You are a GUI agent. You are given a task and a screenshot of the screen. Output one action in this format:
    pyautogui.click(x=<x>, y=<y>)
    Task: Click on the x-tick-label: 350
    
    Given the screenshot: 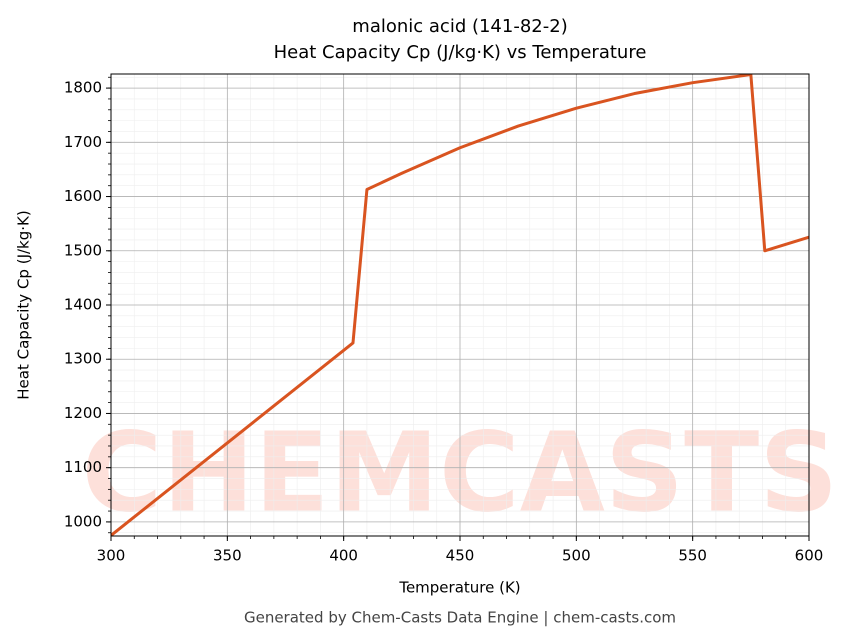 What is the action you would take?
    pyautogui.click(x=227, y=556)
    